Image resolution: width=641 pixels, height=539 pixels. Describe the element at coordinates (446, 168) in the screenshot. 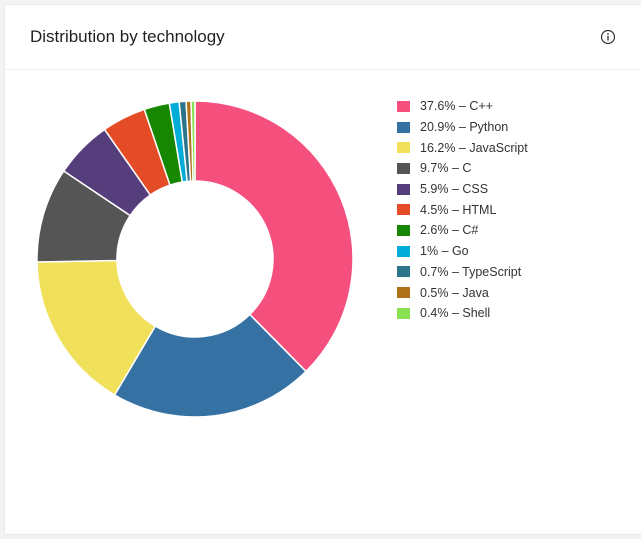

I see `legend-label: 9.7% – C` at that location.